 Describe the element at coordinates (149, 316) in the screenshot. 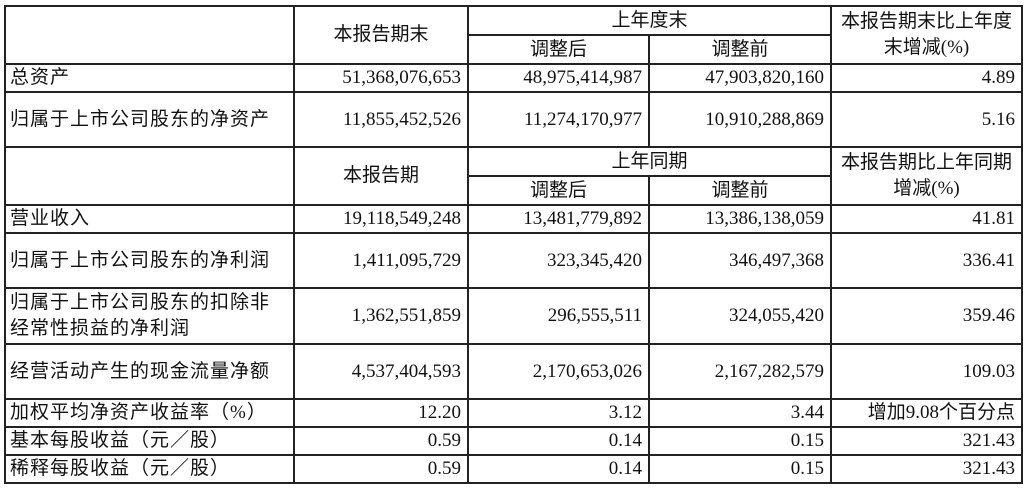

I see `row-label: 归属于上市公司股东的扣除非经常性损益的净利润` at that location.